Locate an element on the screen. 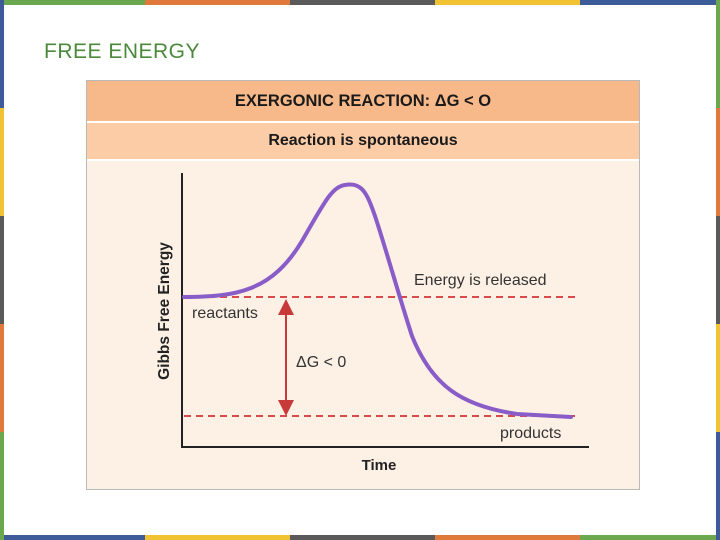 This screenshot has width=720, height=540. diagram-header: EXERGONIC REACTION: ΔG < O is located at coordinates (363, 102).